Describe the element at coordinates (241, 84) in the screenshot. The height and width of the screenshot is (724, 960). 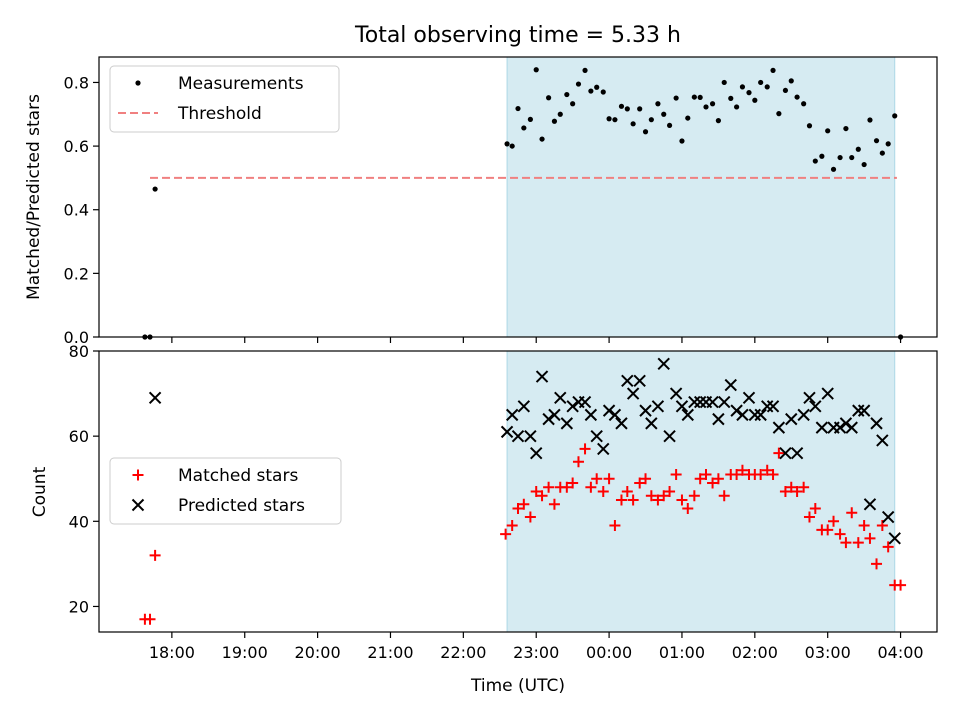
I see `top-legend-label: Measurements` at that location.